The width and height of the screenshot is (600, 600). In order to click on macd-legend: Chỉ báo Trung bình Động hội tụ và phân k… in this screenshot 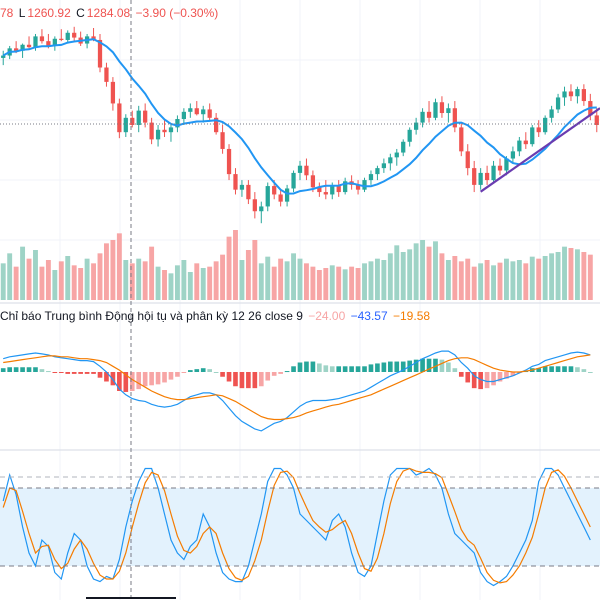, I will do `click(216, 316)`.